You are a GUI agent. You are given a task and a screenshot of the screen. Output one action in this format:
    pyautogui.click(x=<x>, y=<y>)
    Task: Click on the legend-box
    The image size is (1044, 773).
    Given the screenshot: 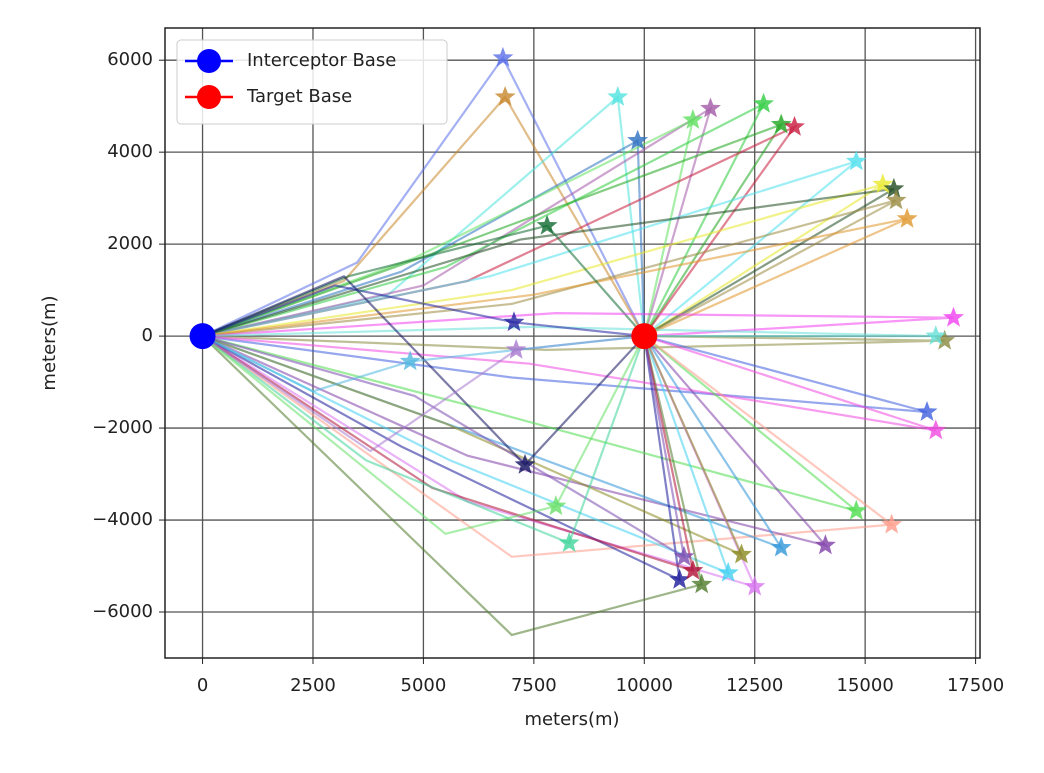 What is the action you would take?
    pyautogui.click(x=312, y=82)
    